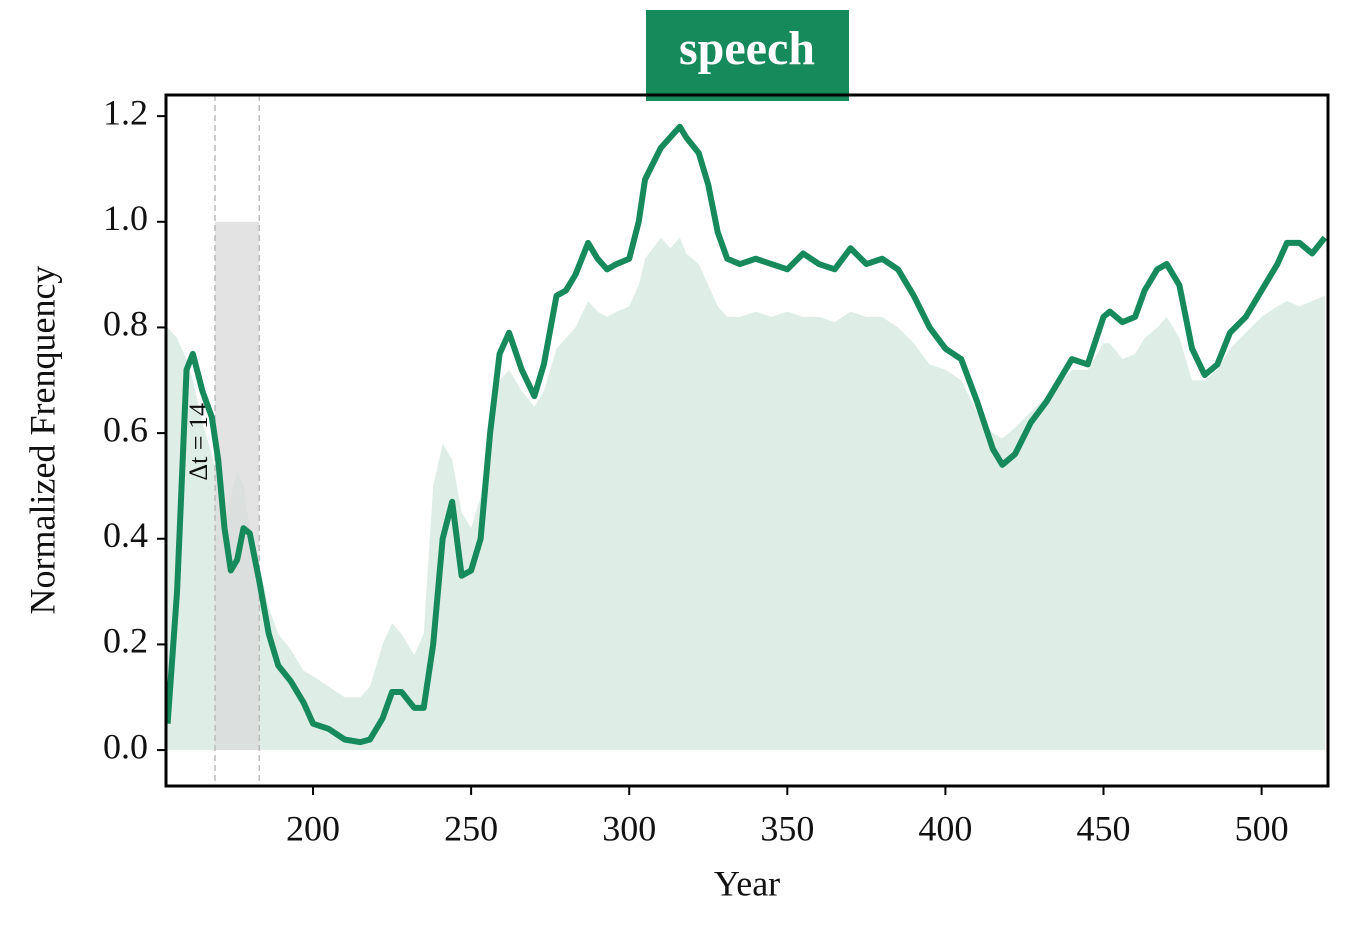 The width and height of the screenshot is (1358, 939). Describe the element at coordinates (471, 828) in the screenshot. I see `x-tick-label: 250` at that location.